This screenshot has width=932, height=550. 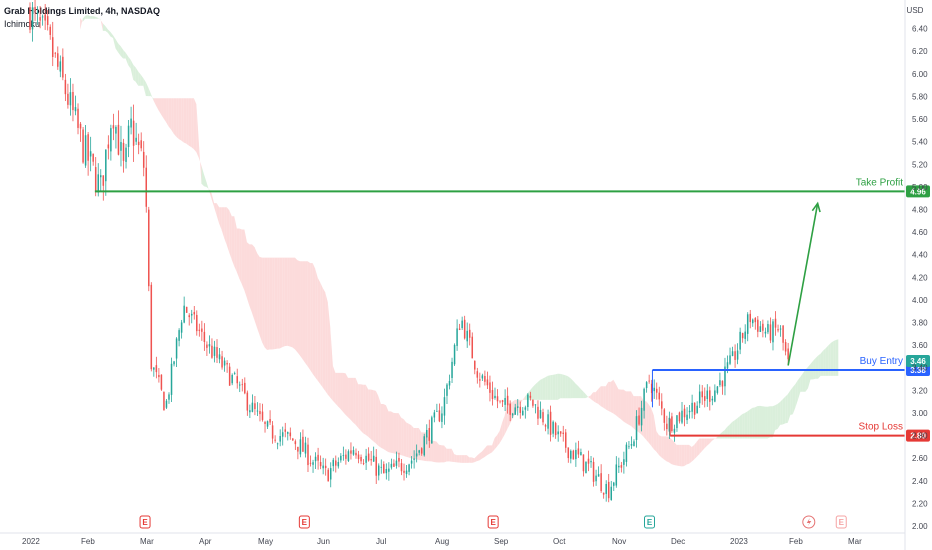 I want to click on indicator-label: Ichimoku, so click(x=22, y=24).